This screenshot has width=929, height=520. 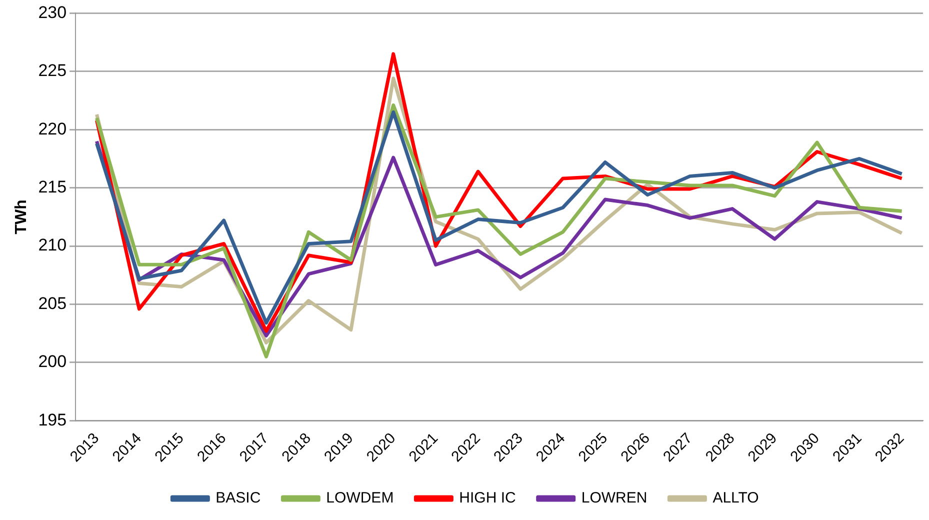 I want to click on legend-label: BASIC, so click(x=238, y=498).